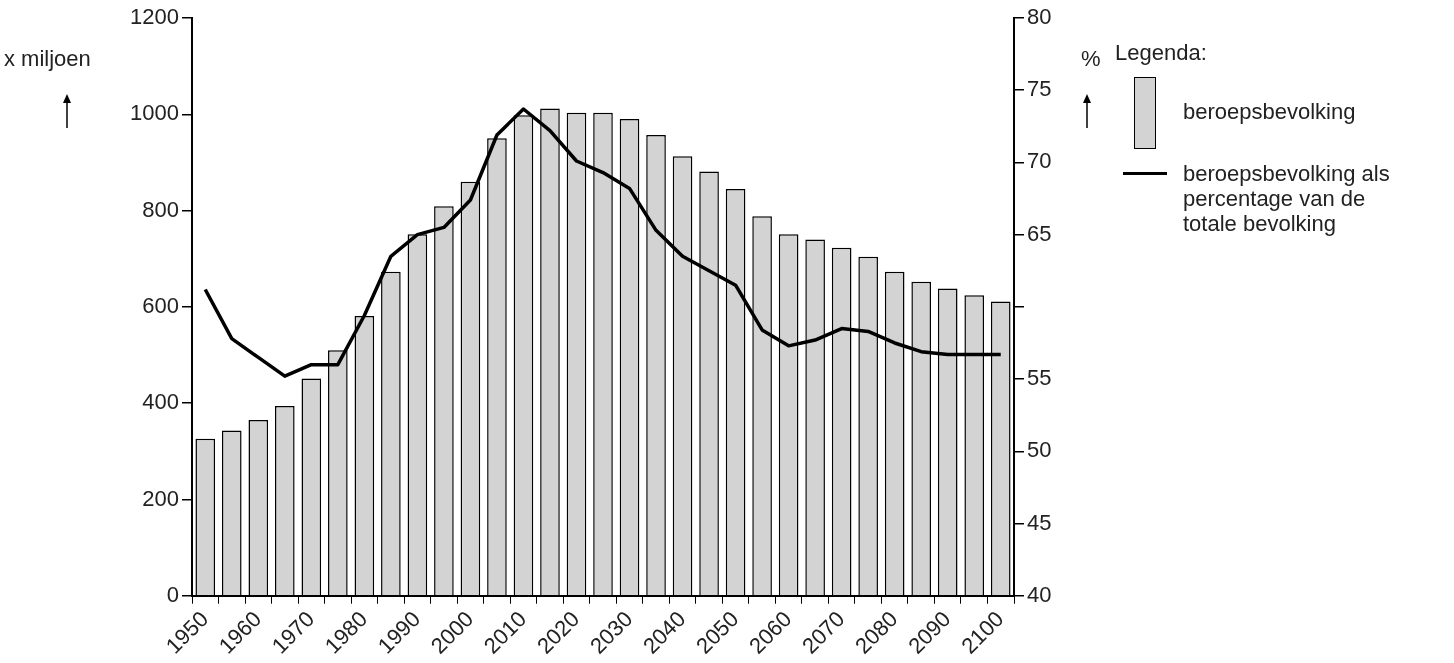  Describe the element at coordinates (1039, 522) in the screenshot. I see `y2-tick-label: 45` at that location.